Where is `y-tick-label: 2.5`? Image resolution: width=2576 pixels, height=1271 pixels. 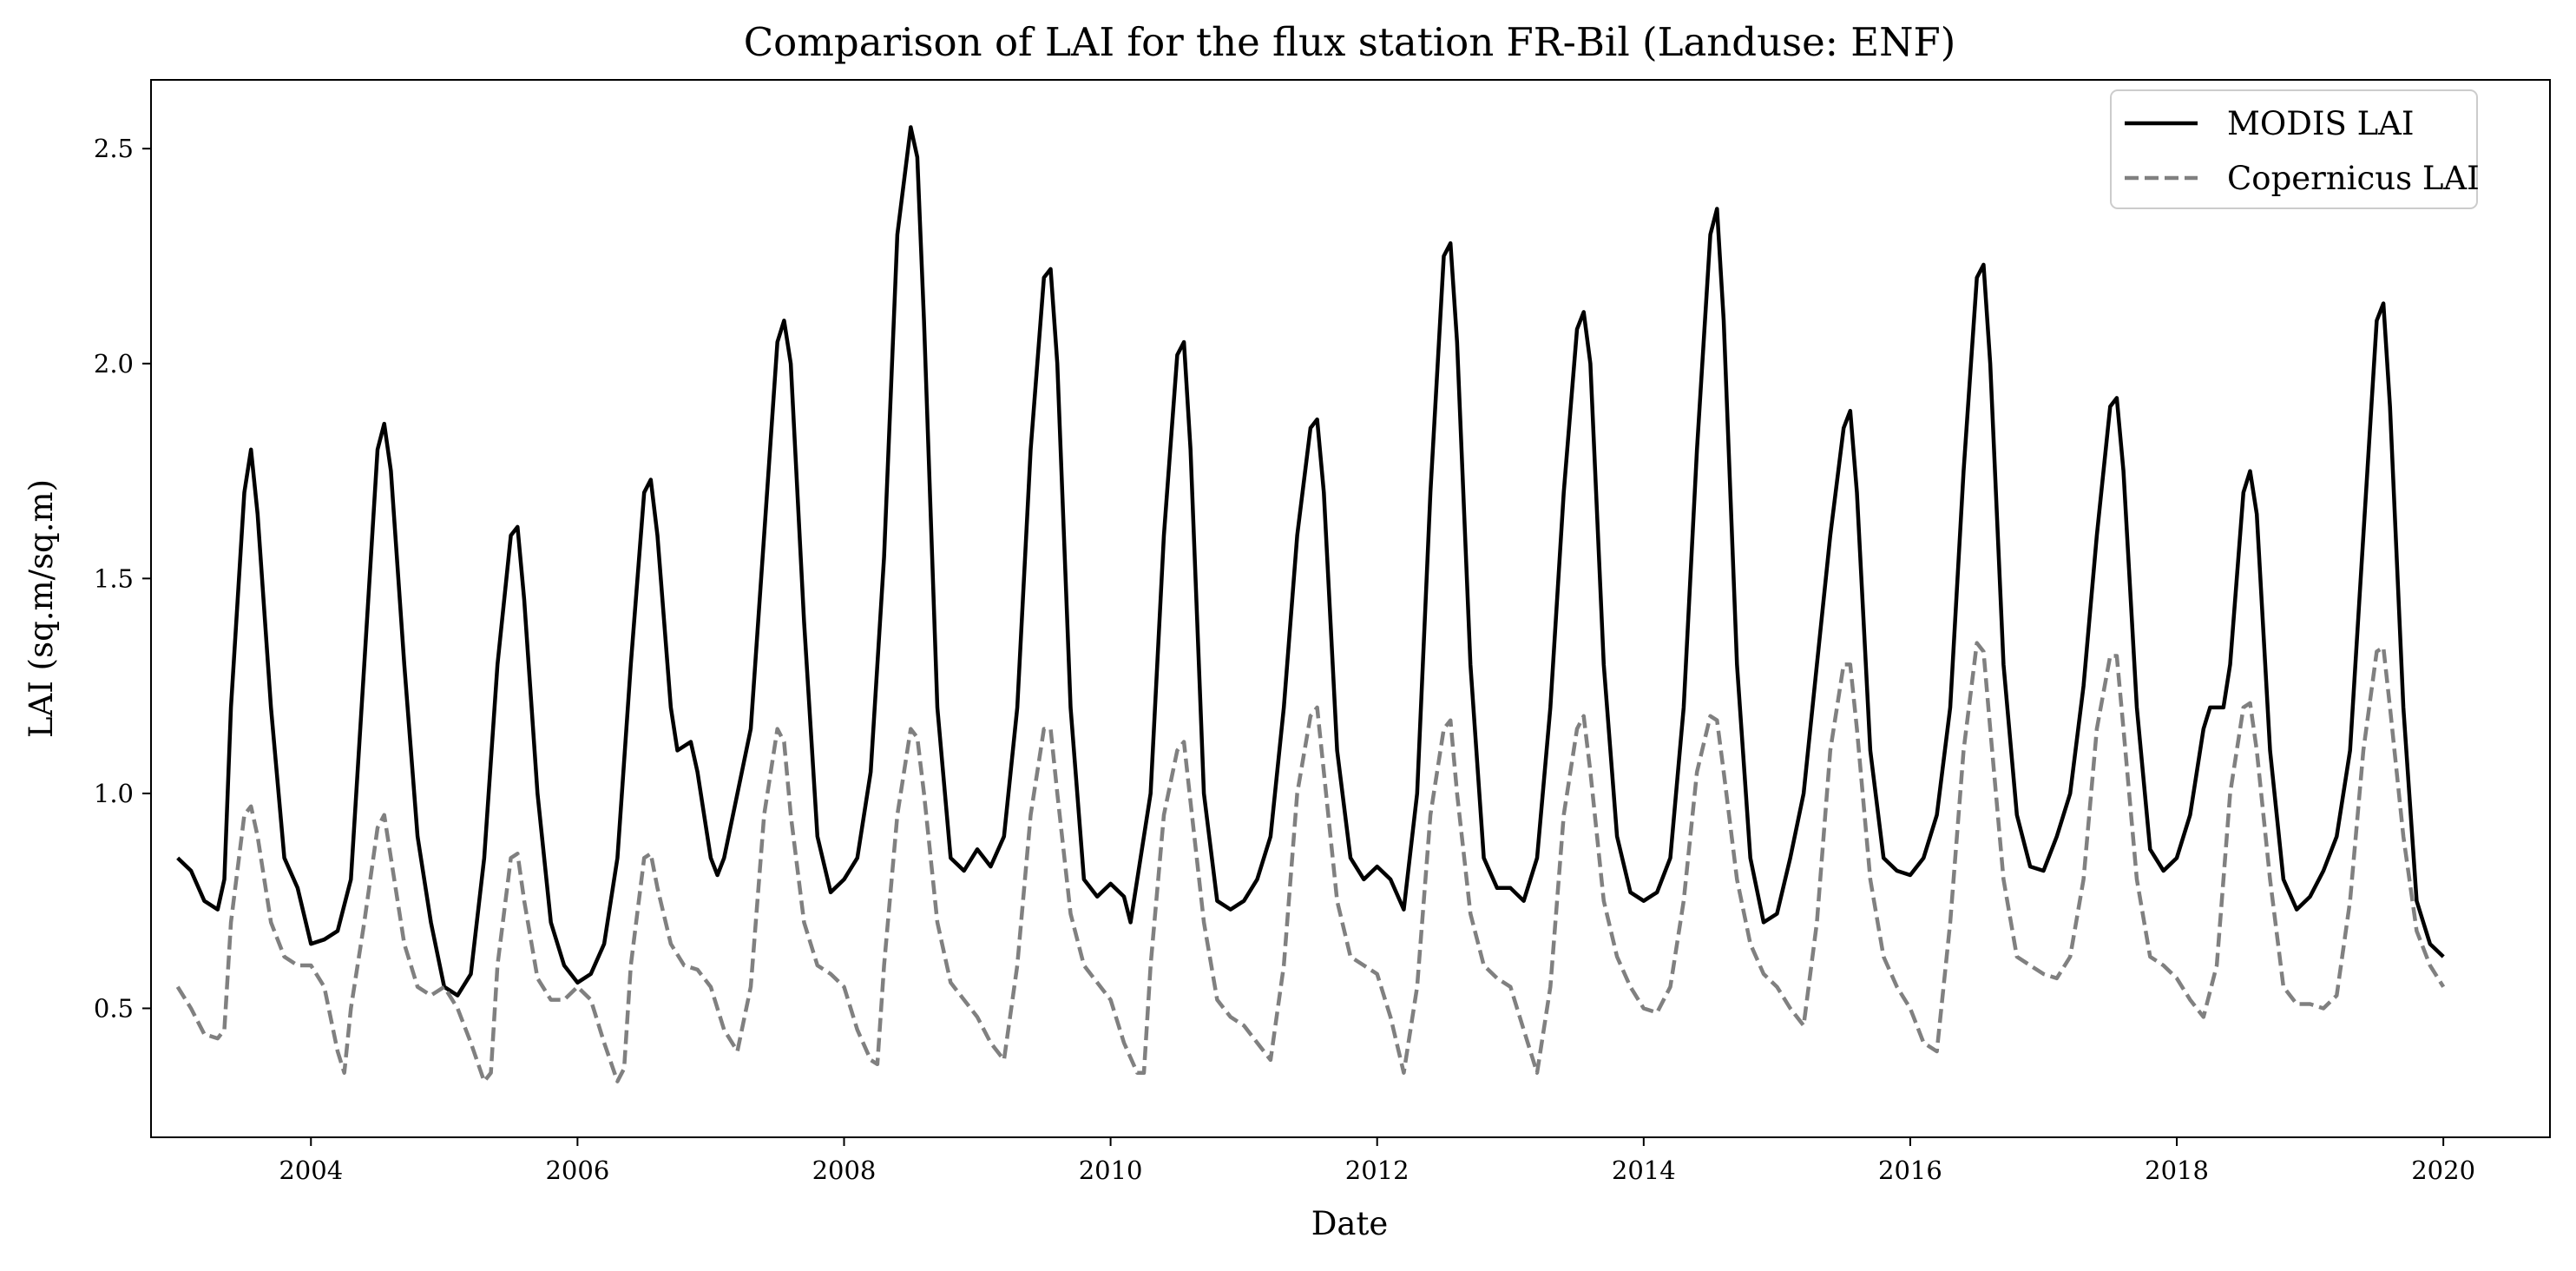
y-tick-label: 2.5 is located at coordinates (114, 149).